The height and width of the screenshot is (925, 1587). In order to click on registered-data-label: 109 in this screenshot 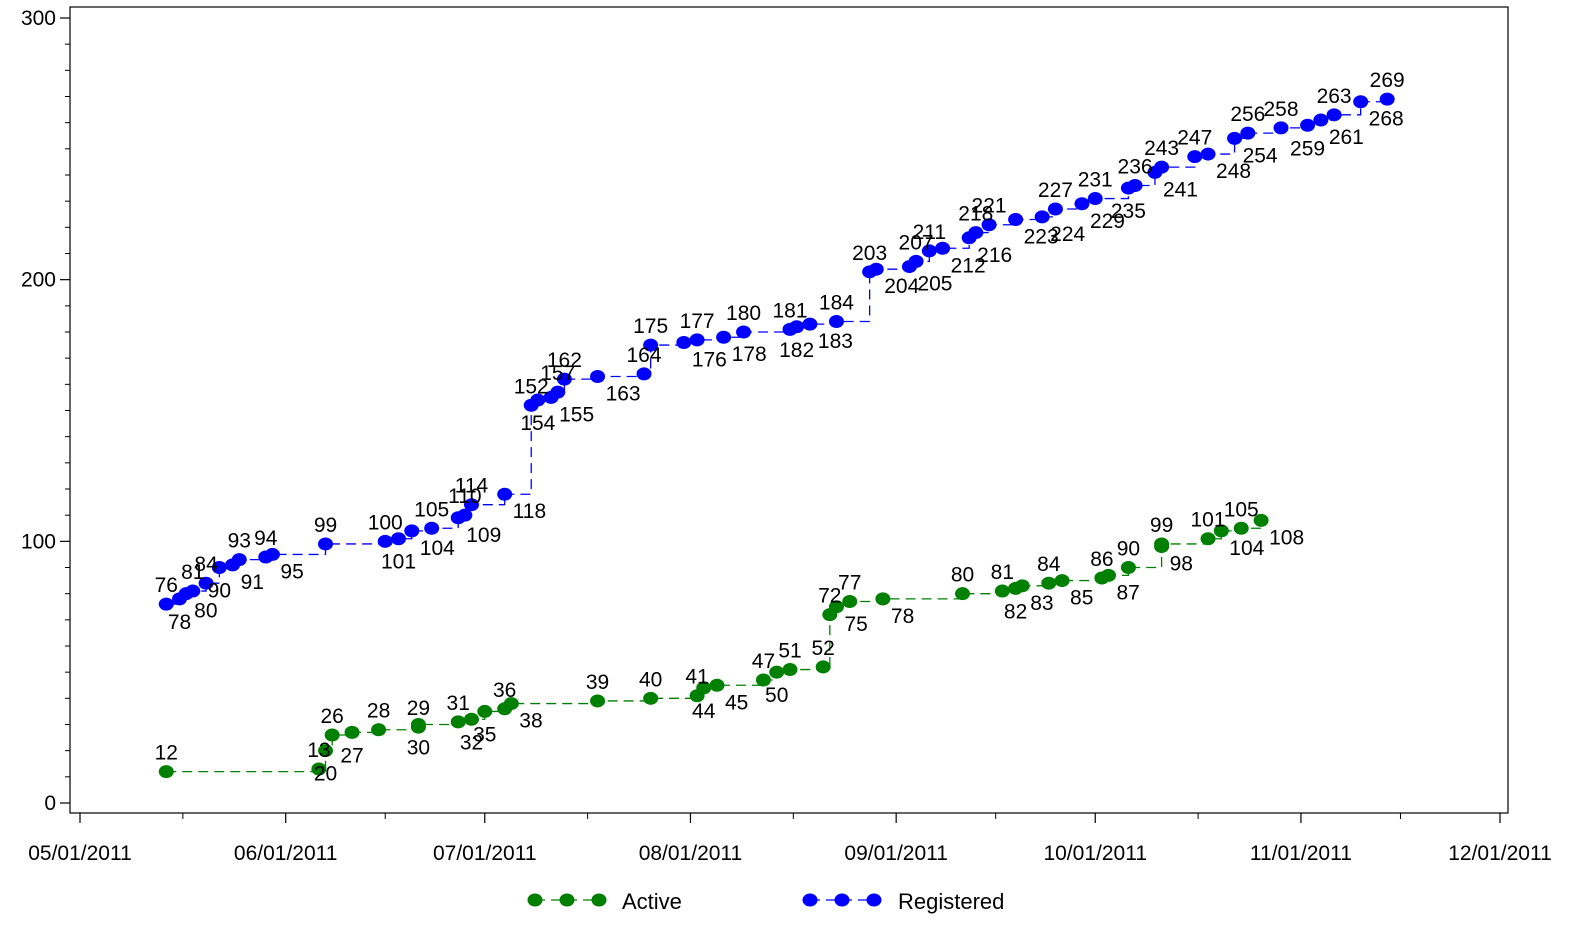, I will do `click(483, 535)`.